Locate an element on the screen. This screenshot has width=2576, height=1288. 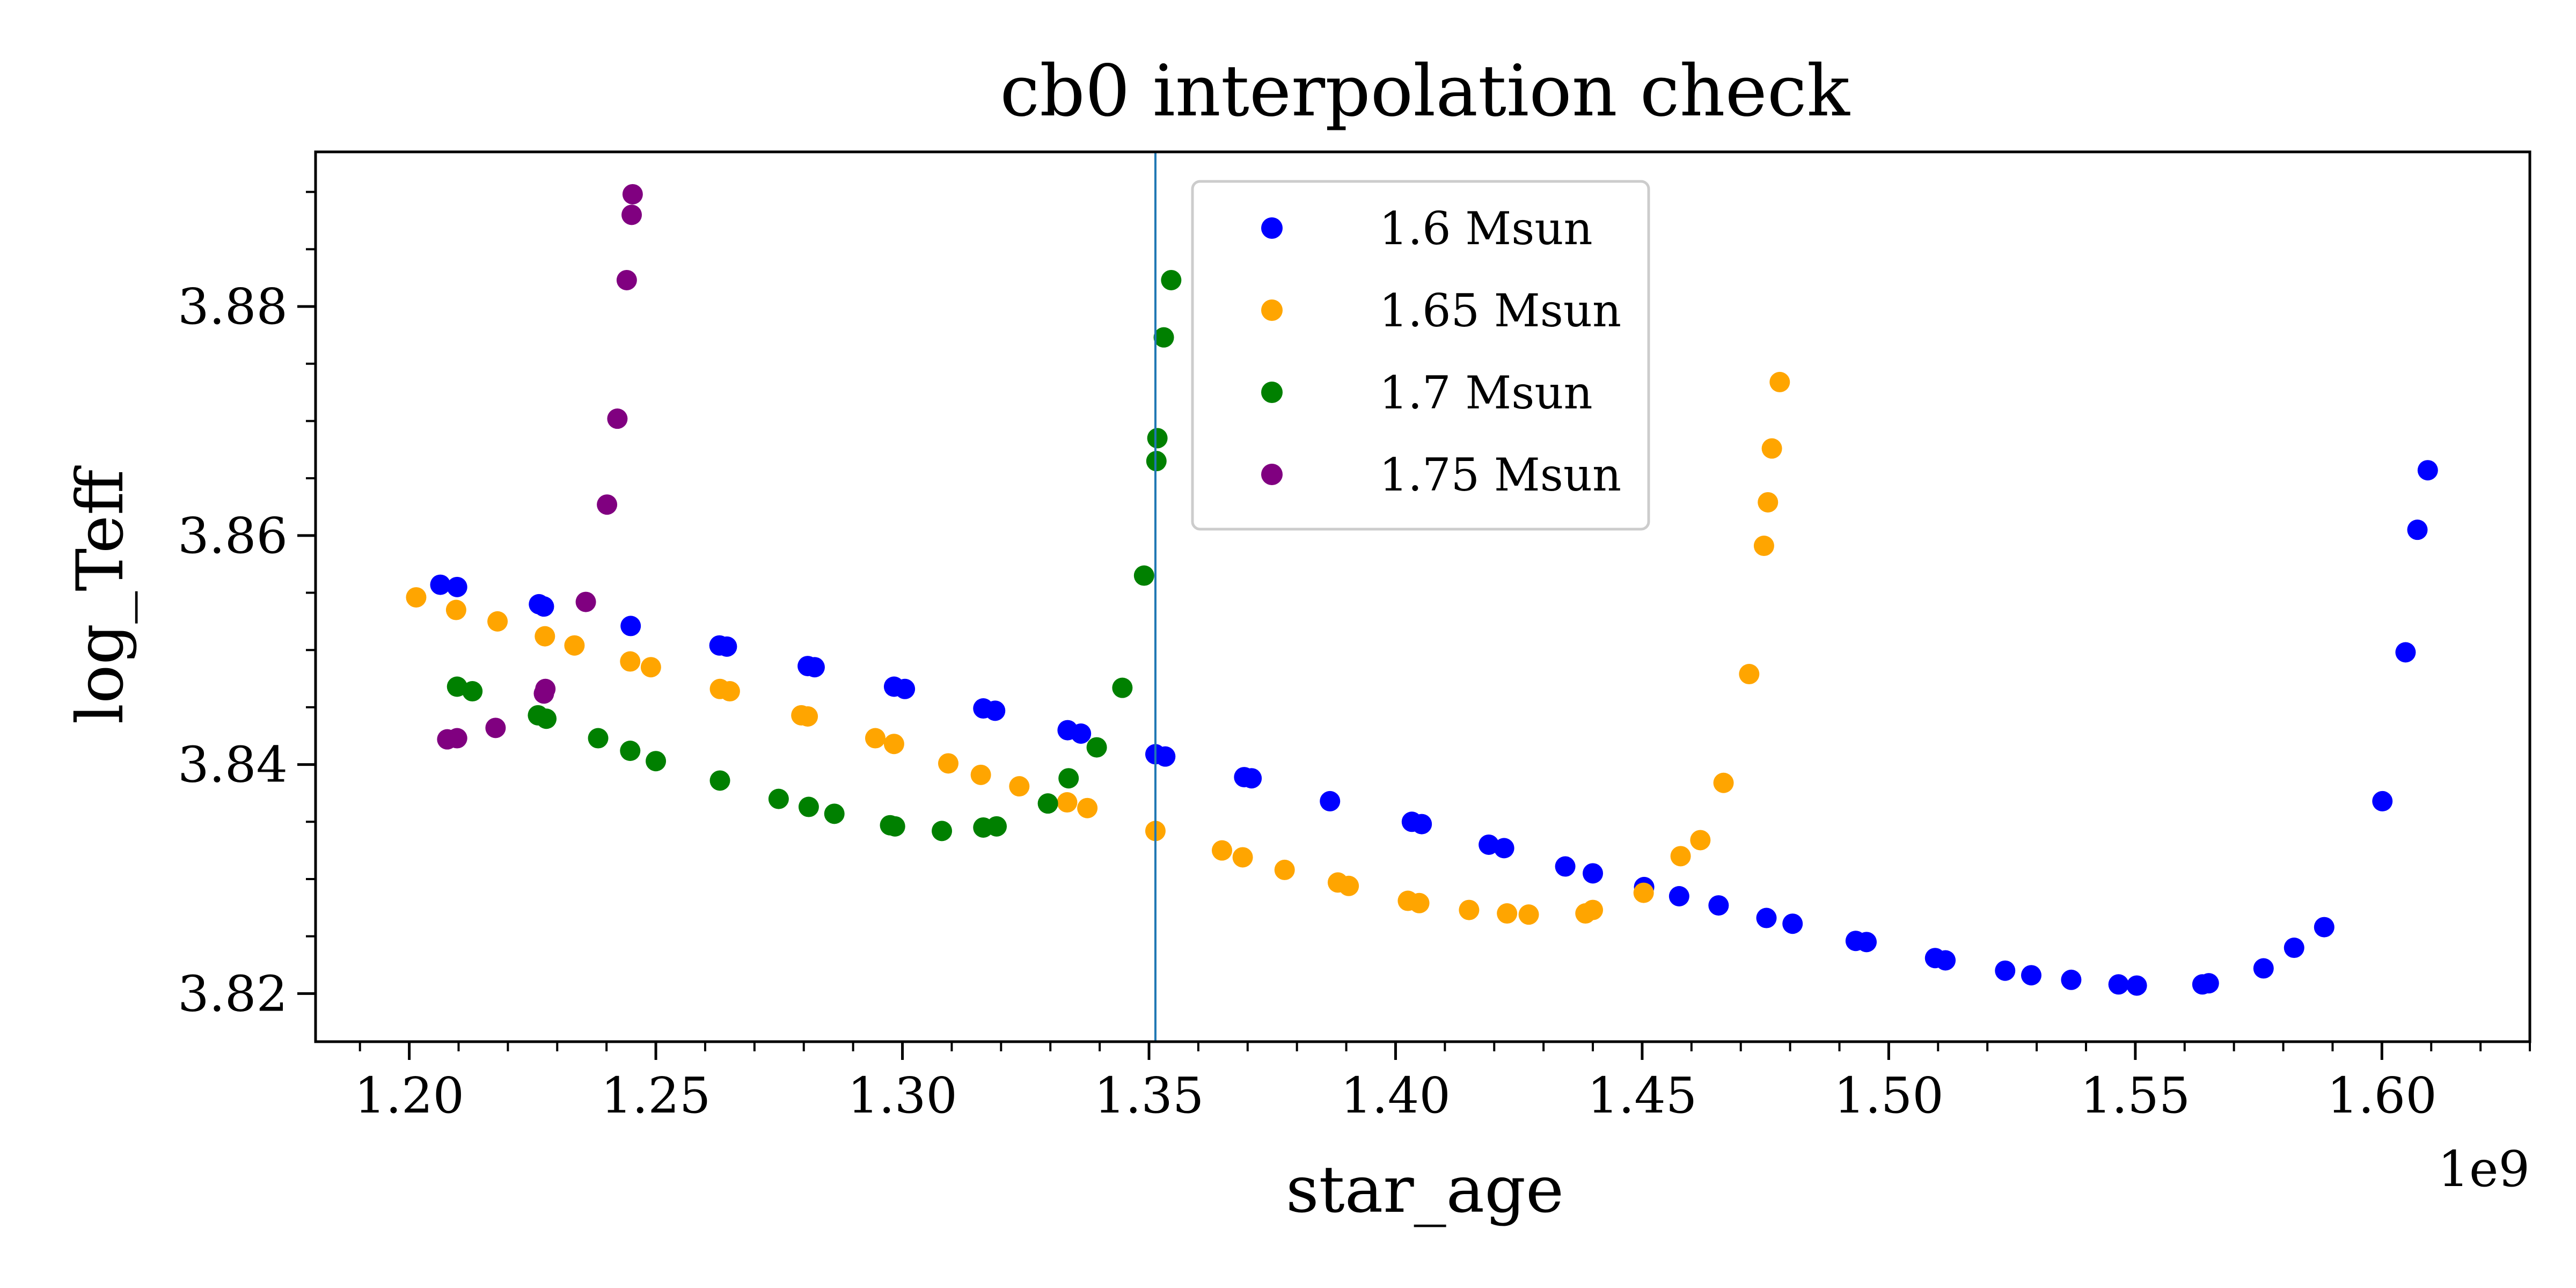
x-tick-label: 1.40 is located at coordinates (1396, 1095).